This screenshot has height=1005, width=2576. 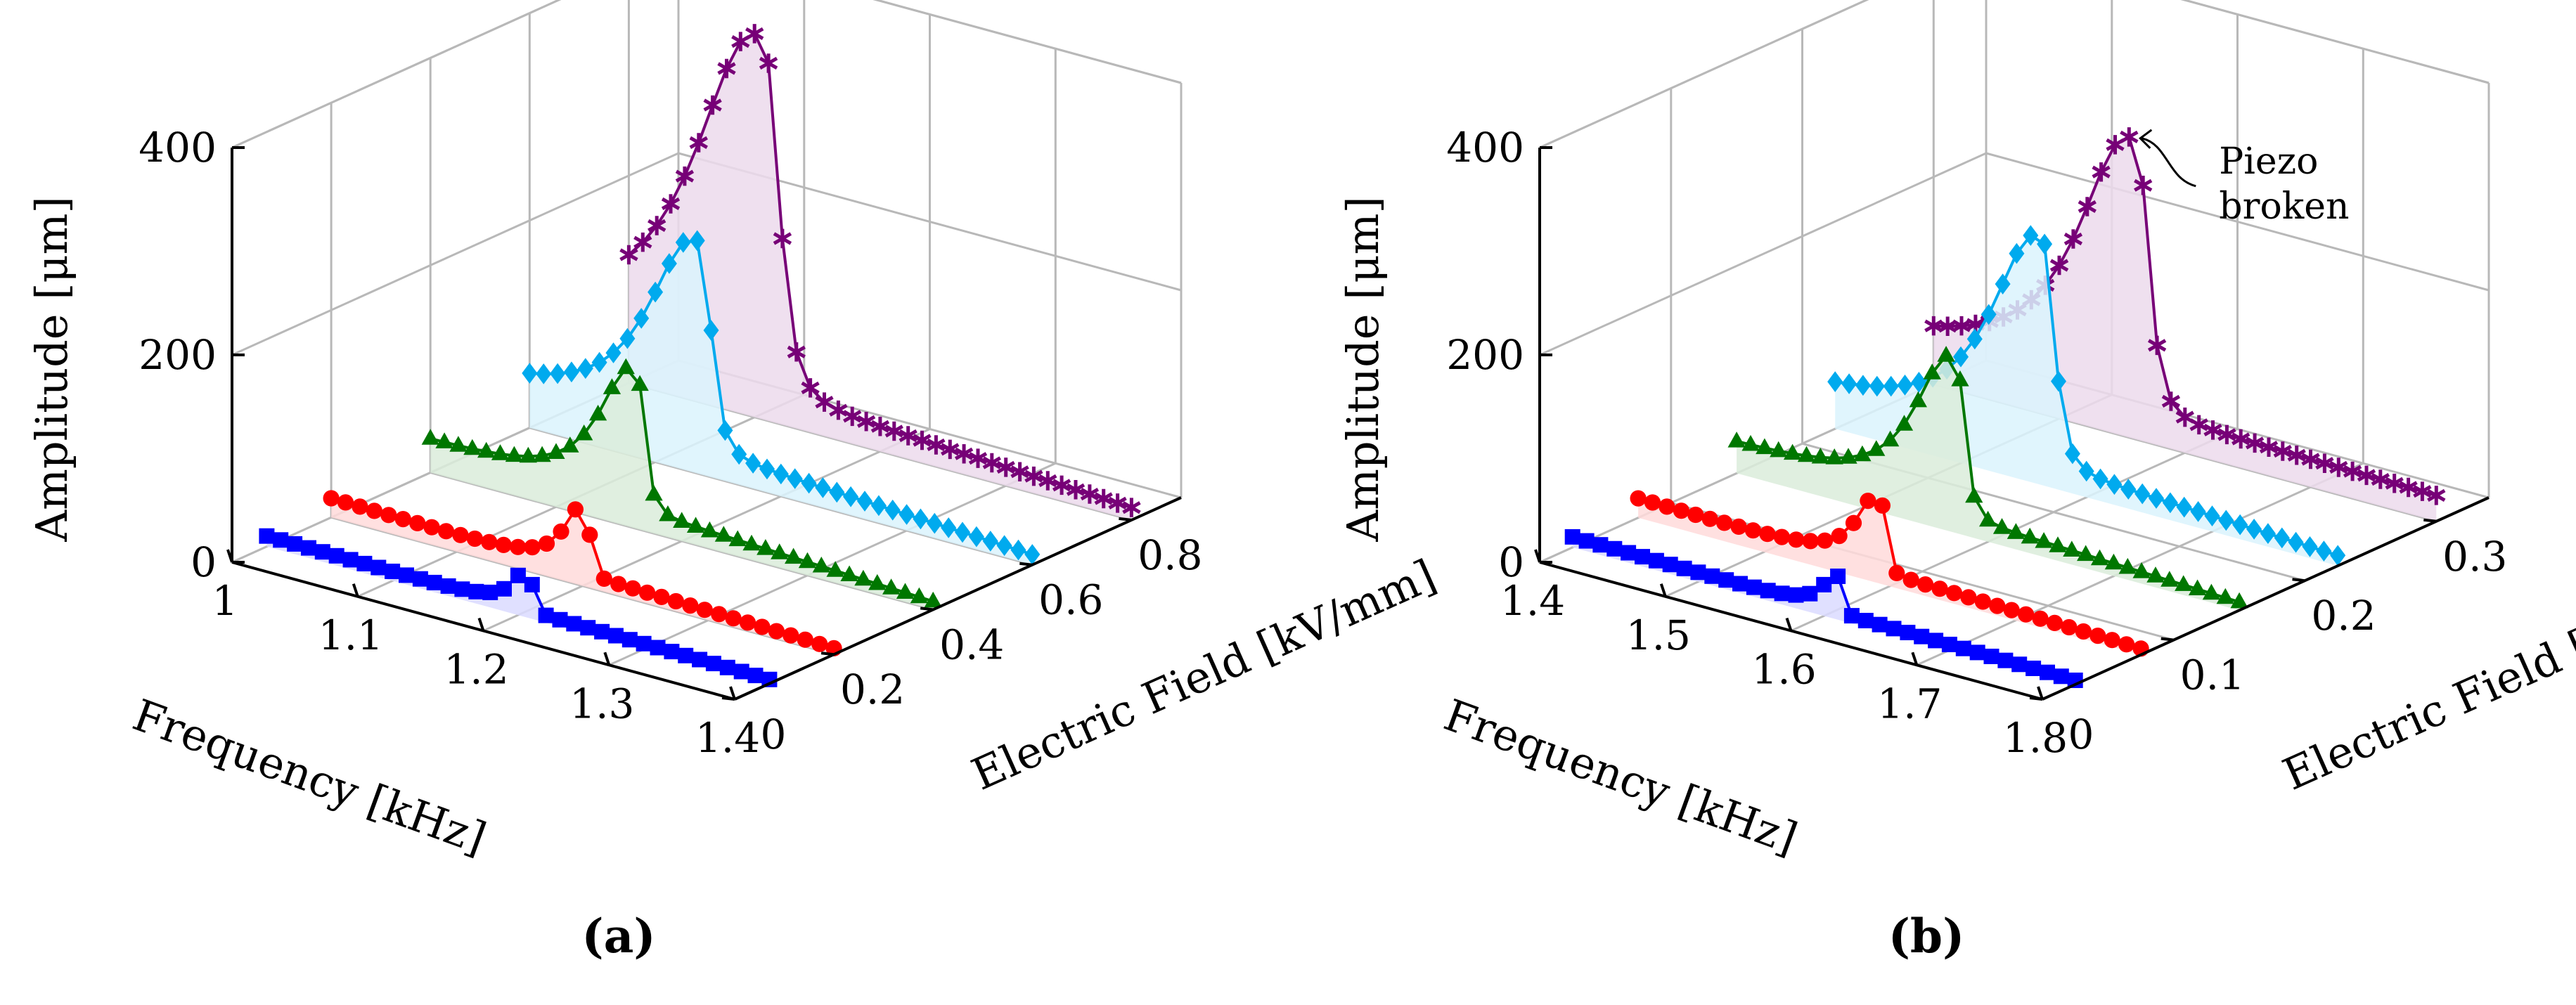 What do you see at coordinates (1909, 703) in the screenshot?
I see `x-tick-label: 1.7` at bounding box center [1909, 703].